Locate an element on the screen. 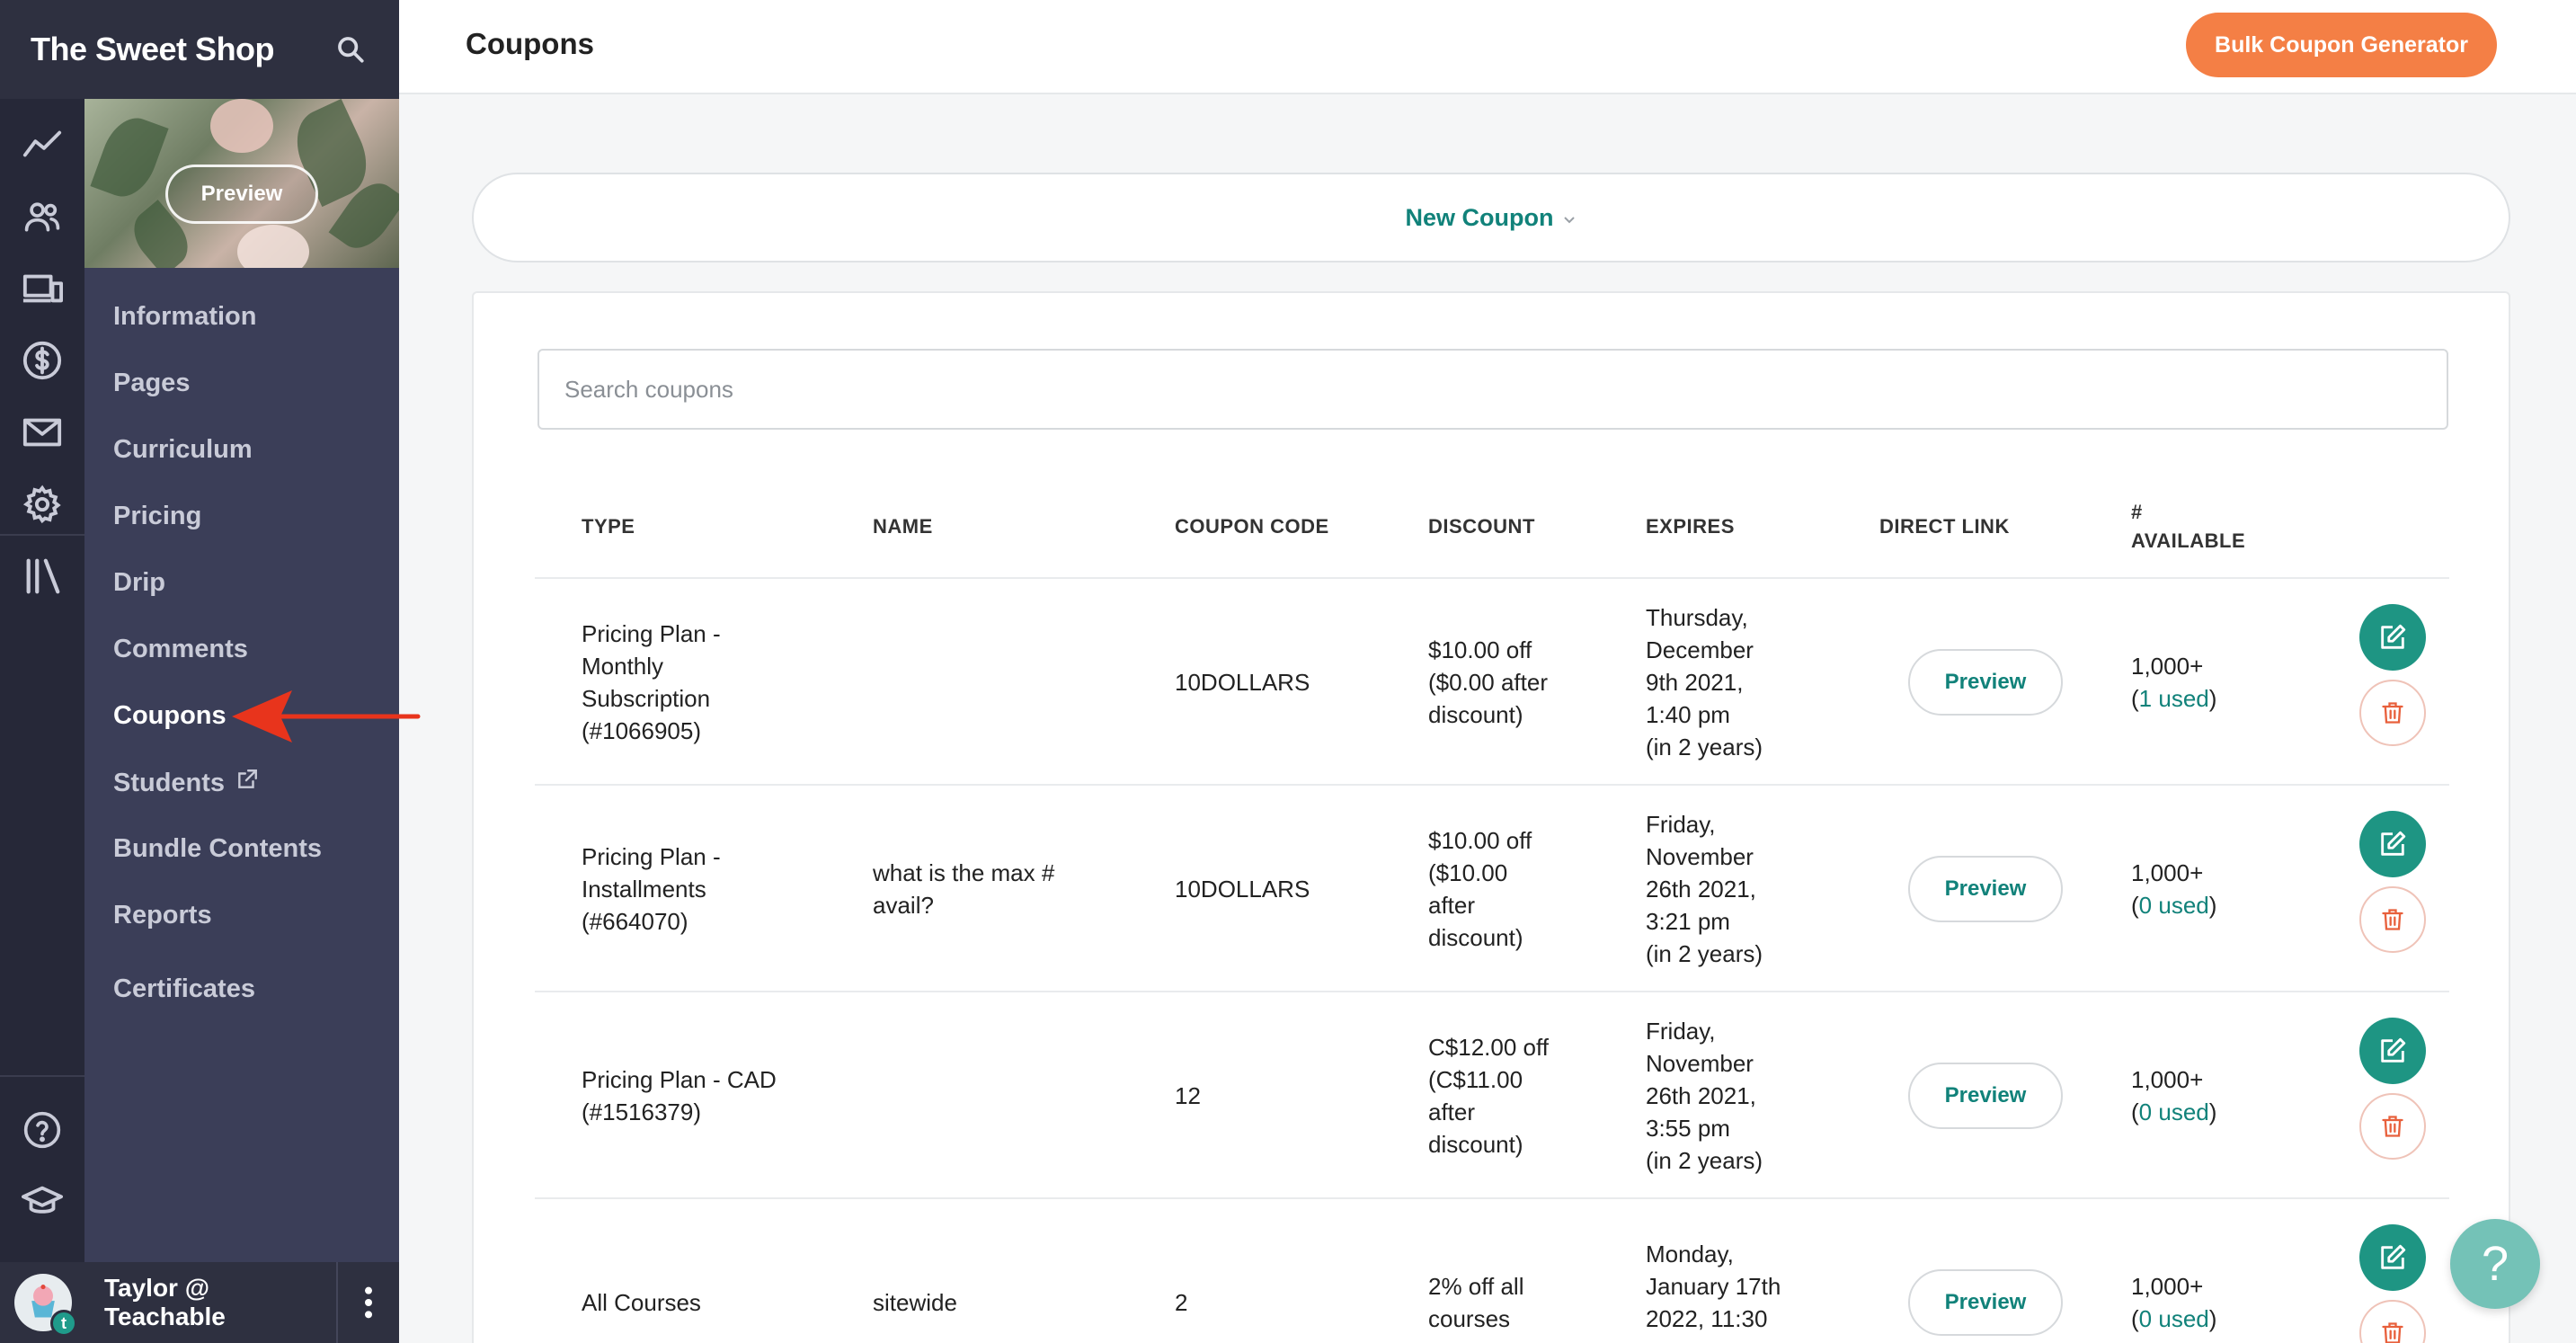  user-name: Taylor @ Teachable is located at coordinates (165, 1302).